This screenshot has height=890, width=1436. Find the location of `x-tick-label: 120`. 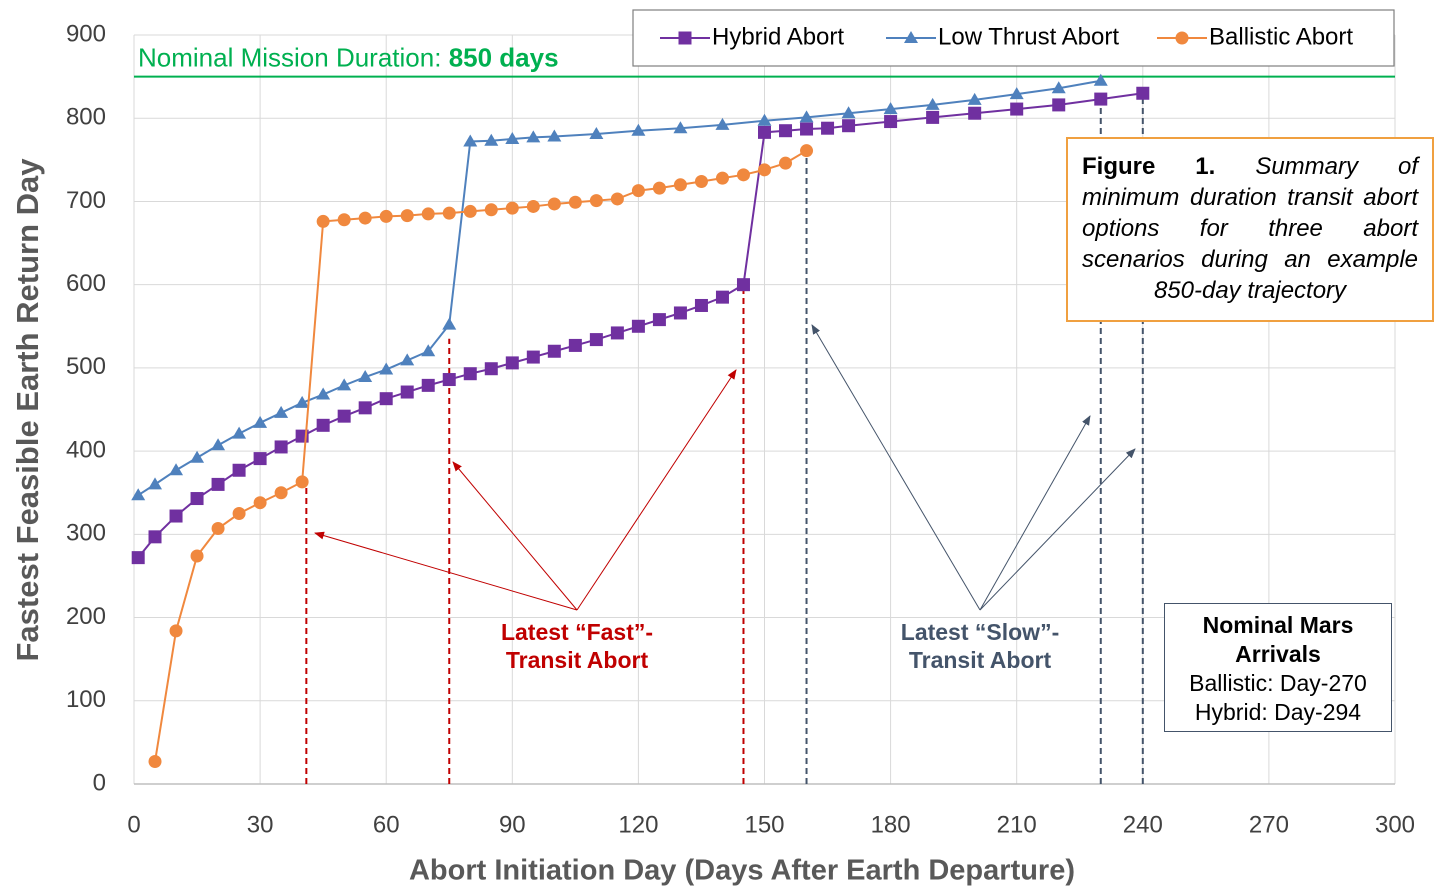

x-tick-label: 120 is located at coordinates (638, 824).